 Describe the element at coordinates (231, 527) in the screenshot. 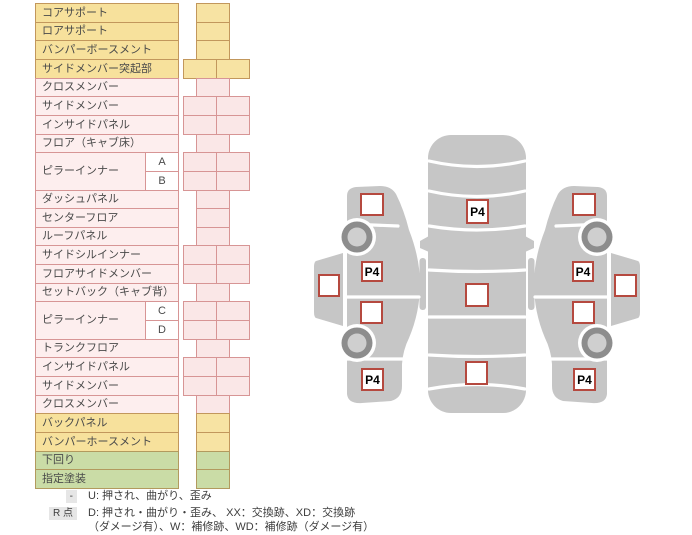

I see `legend-line: （ダメージ有）、W：補修跡、WD：補修跡（ダメージ有）` at that location.